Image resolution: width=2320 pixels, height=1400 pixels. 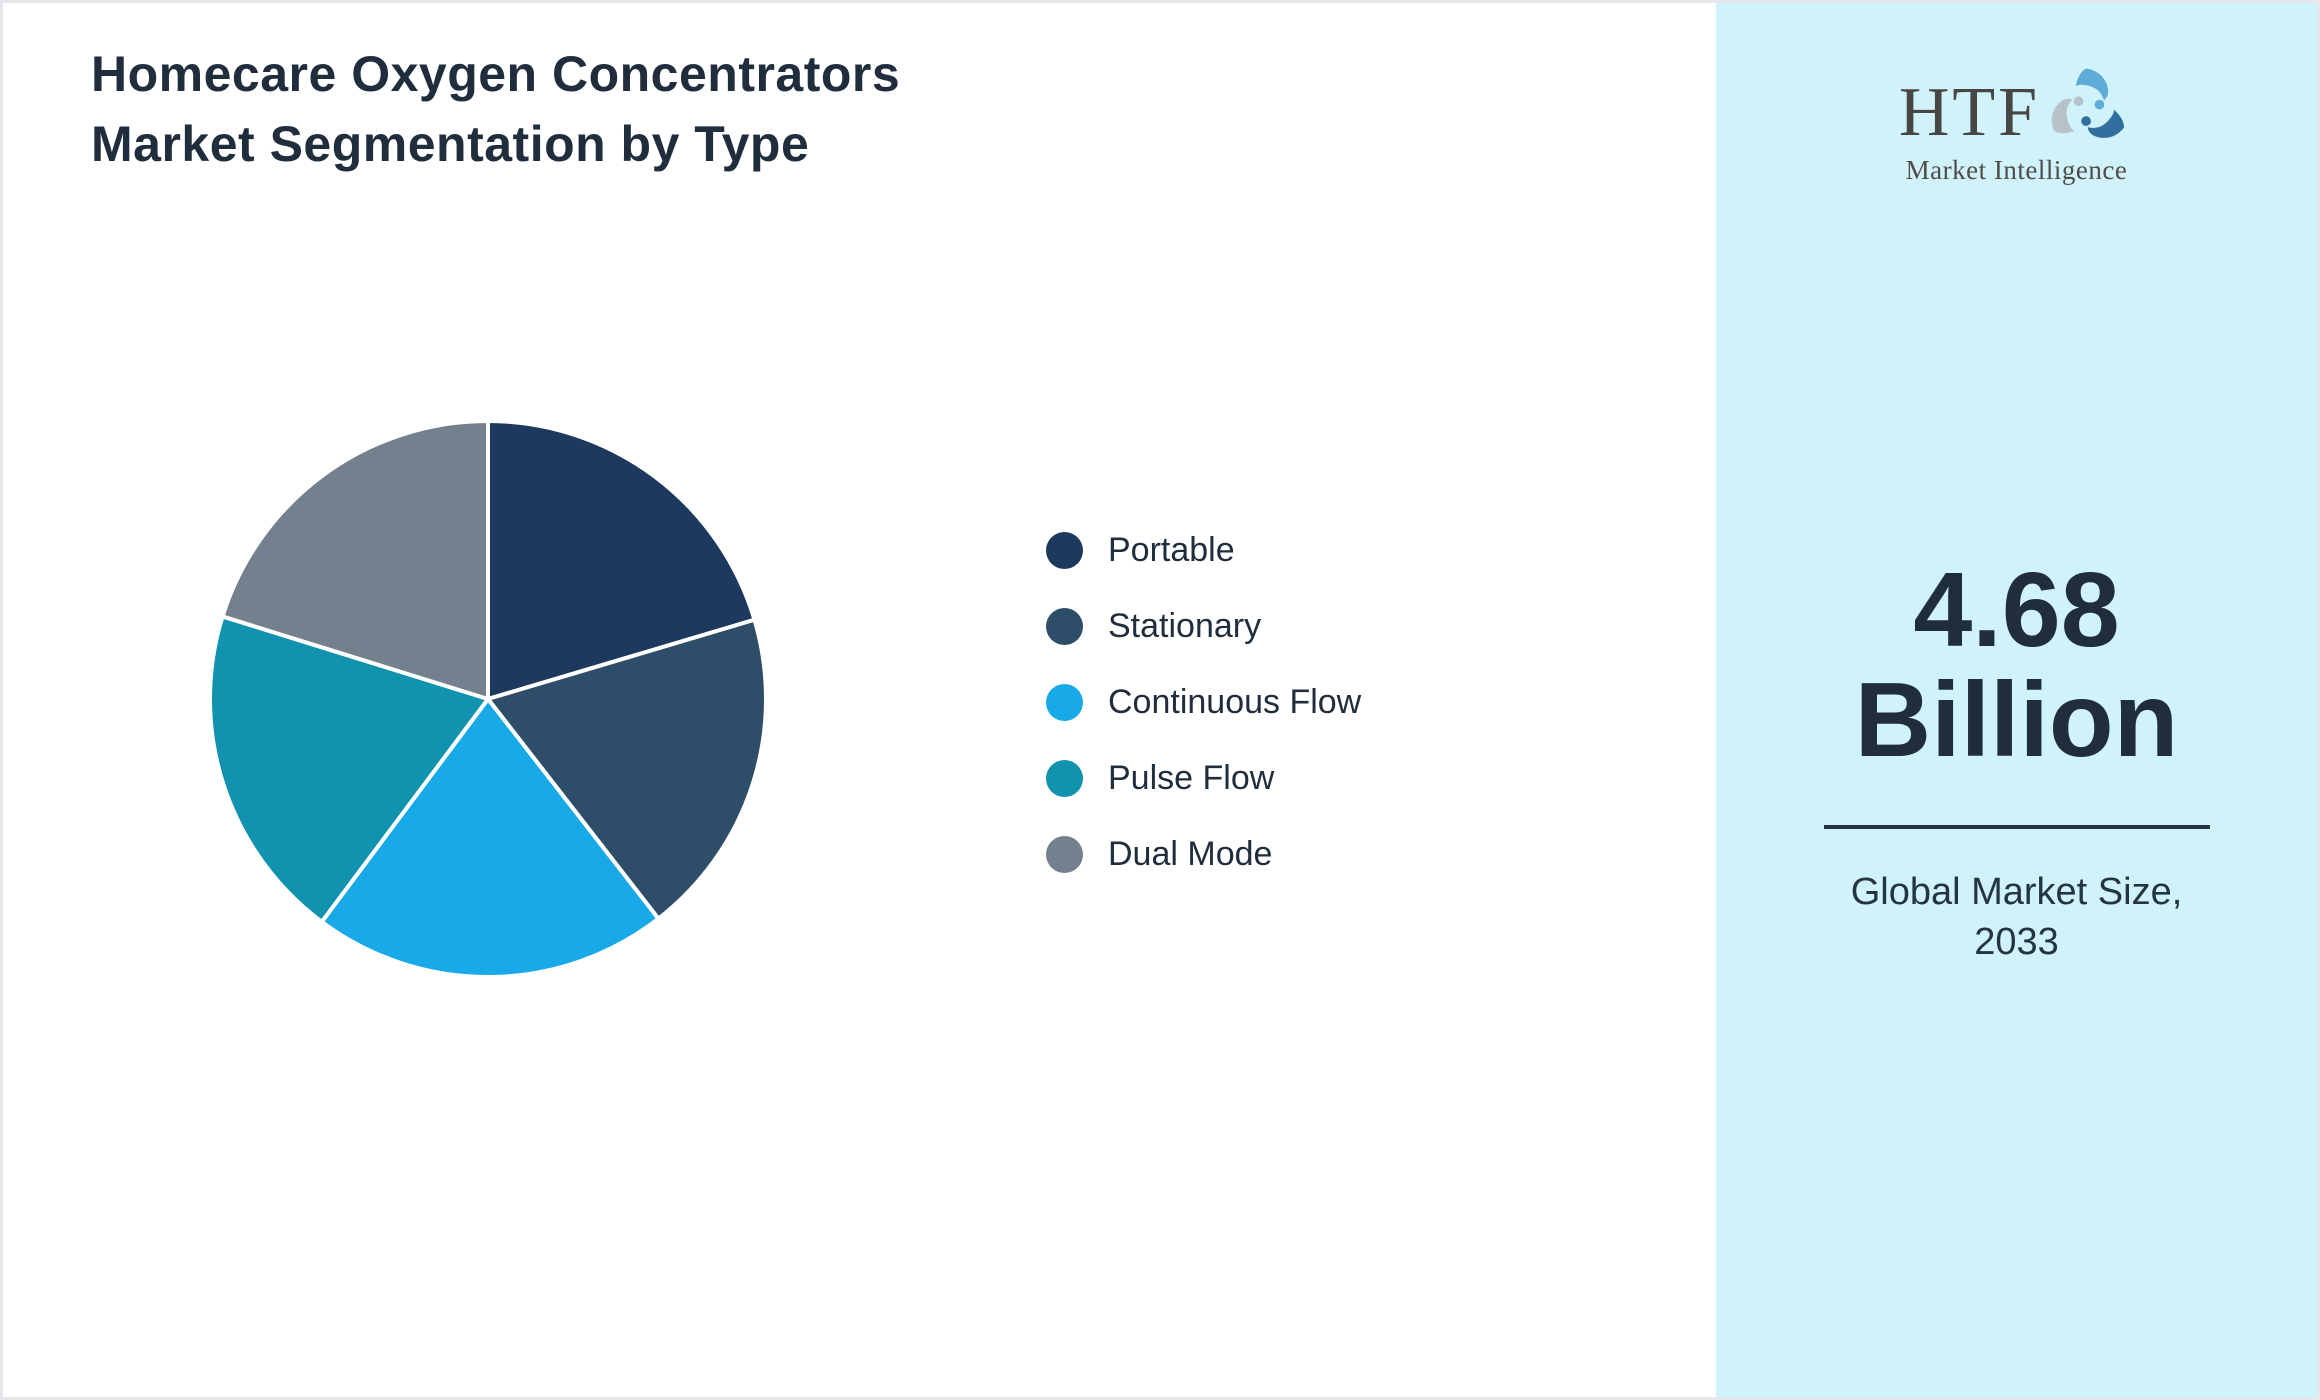 What do you see at coordinates (1190, 854) in the screenshot?
I see `legend-label: Dual Mode` at bounding box center [1190, 854].